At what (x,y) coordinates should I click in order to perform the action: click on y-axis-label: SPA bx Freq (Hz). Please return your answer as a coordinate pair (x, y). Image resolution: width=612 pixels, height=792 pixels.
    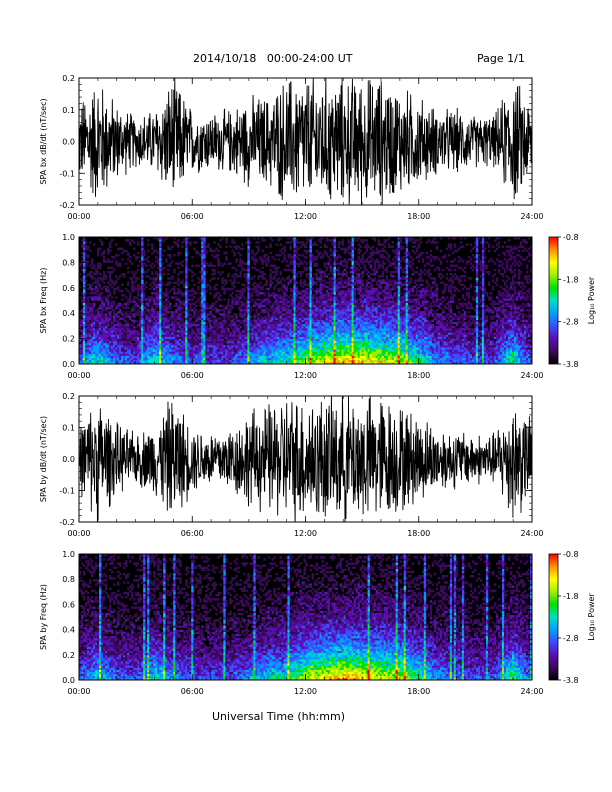
    Looking at the image, I should click on (43, 301).